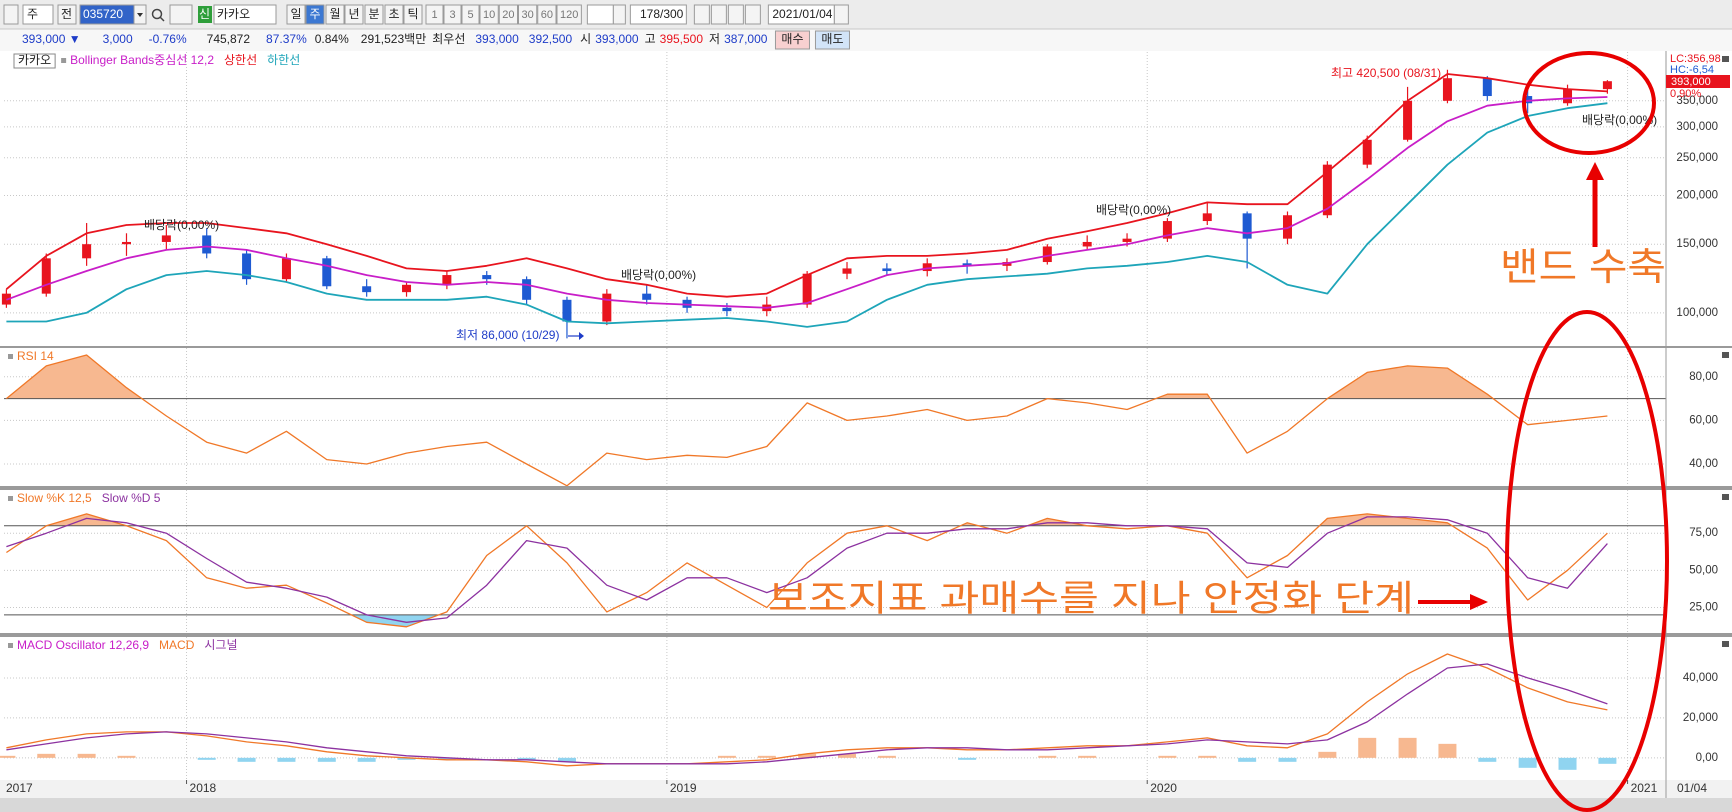 The height and width of the screenshot is (812, 1732). What do you see at coordinates (142, 60) in the screenshot?
I see `legend-entry: Bollinger Bands중심선 12,2` at bounding box center [142, 60].